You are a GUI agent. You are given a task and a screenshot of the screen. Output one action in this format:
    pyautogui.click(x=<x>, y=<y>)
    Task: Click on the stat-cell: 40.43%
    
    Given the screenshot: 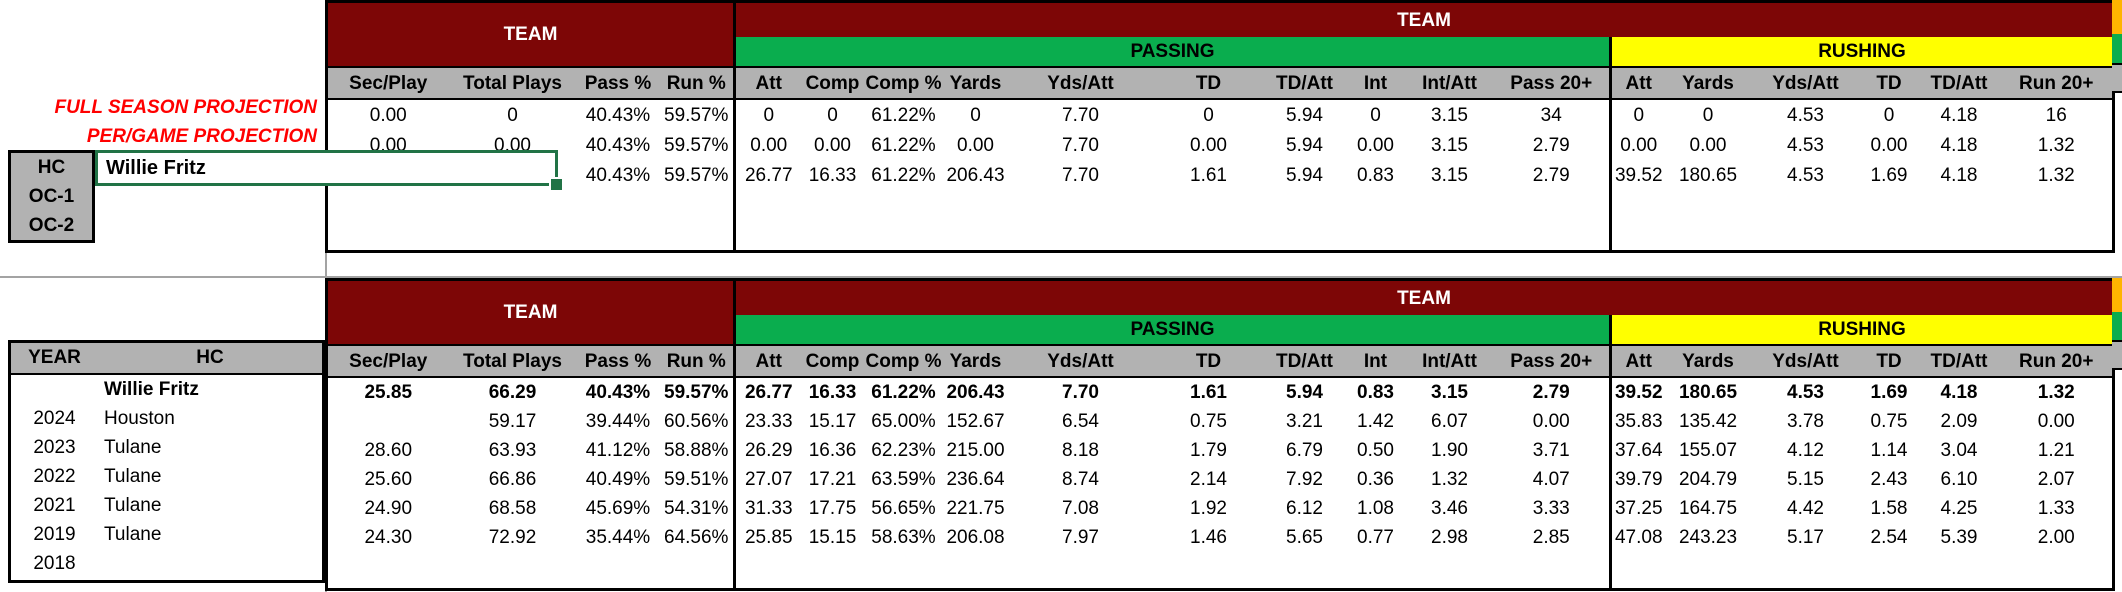 What is the action you would take?
    pyautogui.click(x=618, y=175)
    